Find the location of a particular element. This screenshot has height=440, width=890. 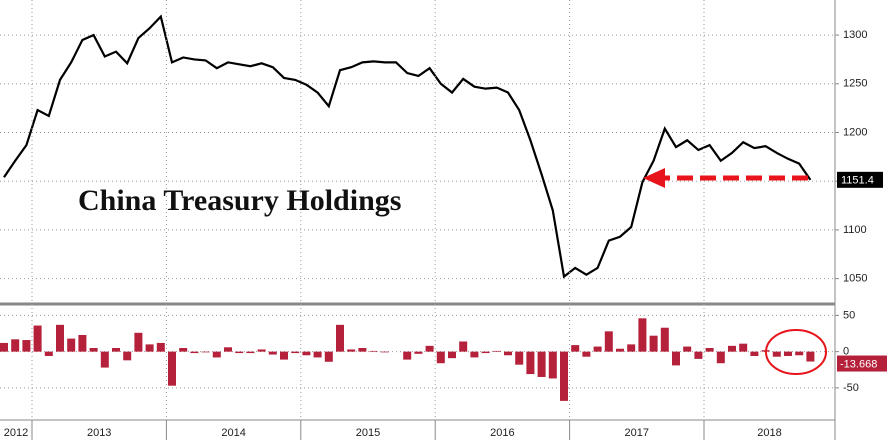

y-tick-label: -50 is located at coordinates (851, 388).